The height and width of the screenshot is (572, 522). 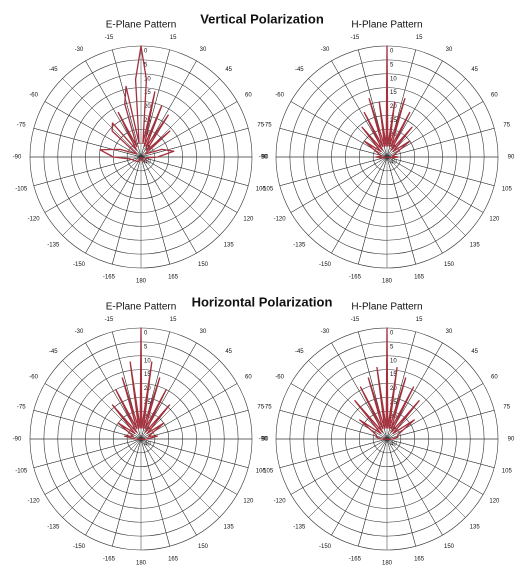 I want to click on section-heading: Vertical Polarization, so click(x=262, y=18).